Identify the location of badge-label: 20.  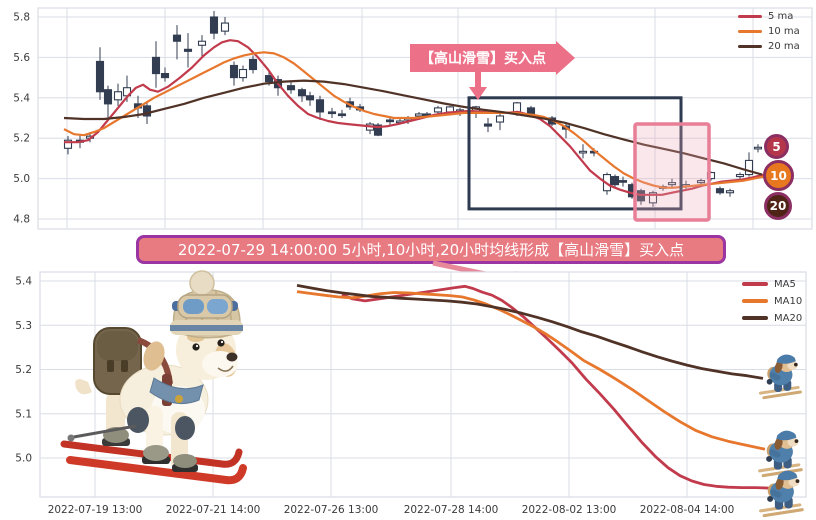
(778, 206).